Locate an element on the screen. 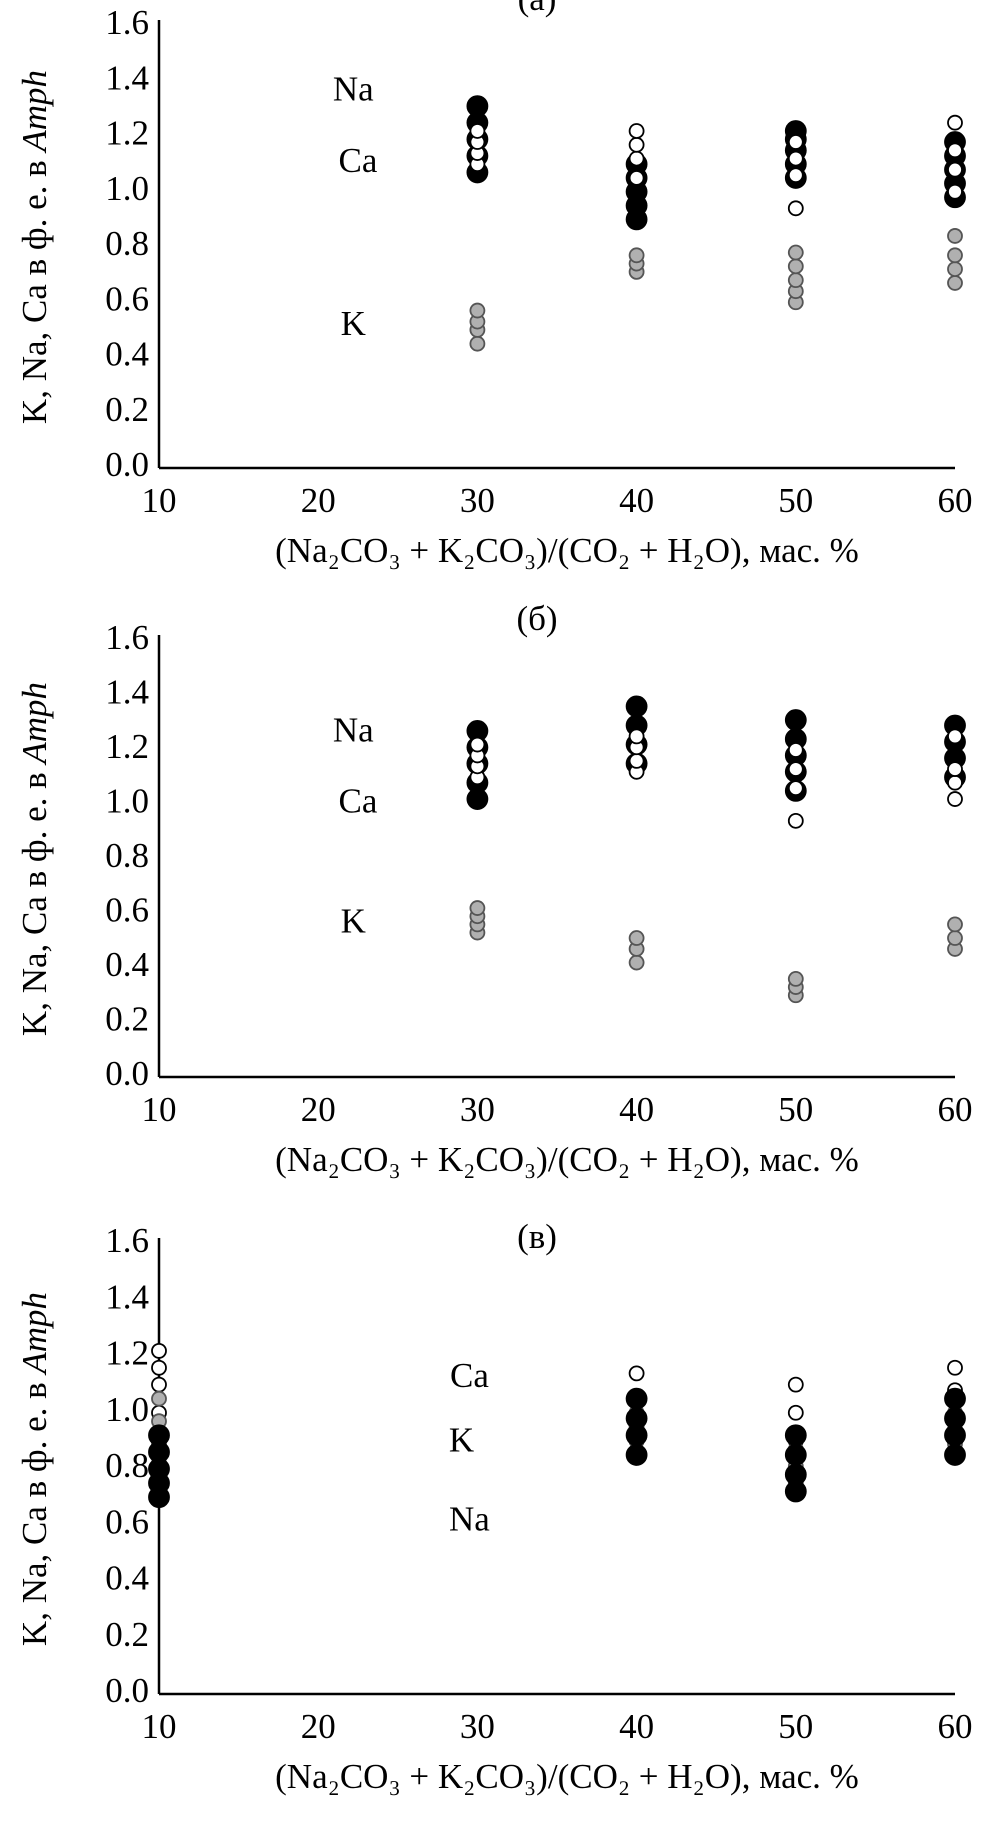  y-tick-label: 0.2 is located at coordinates (127, 1634).